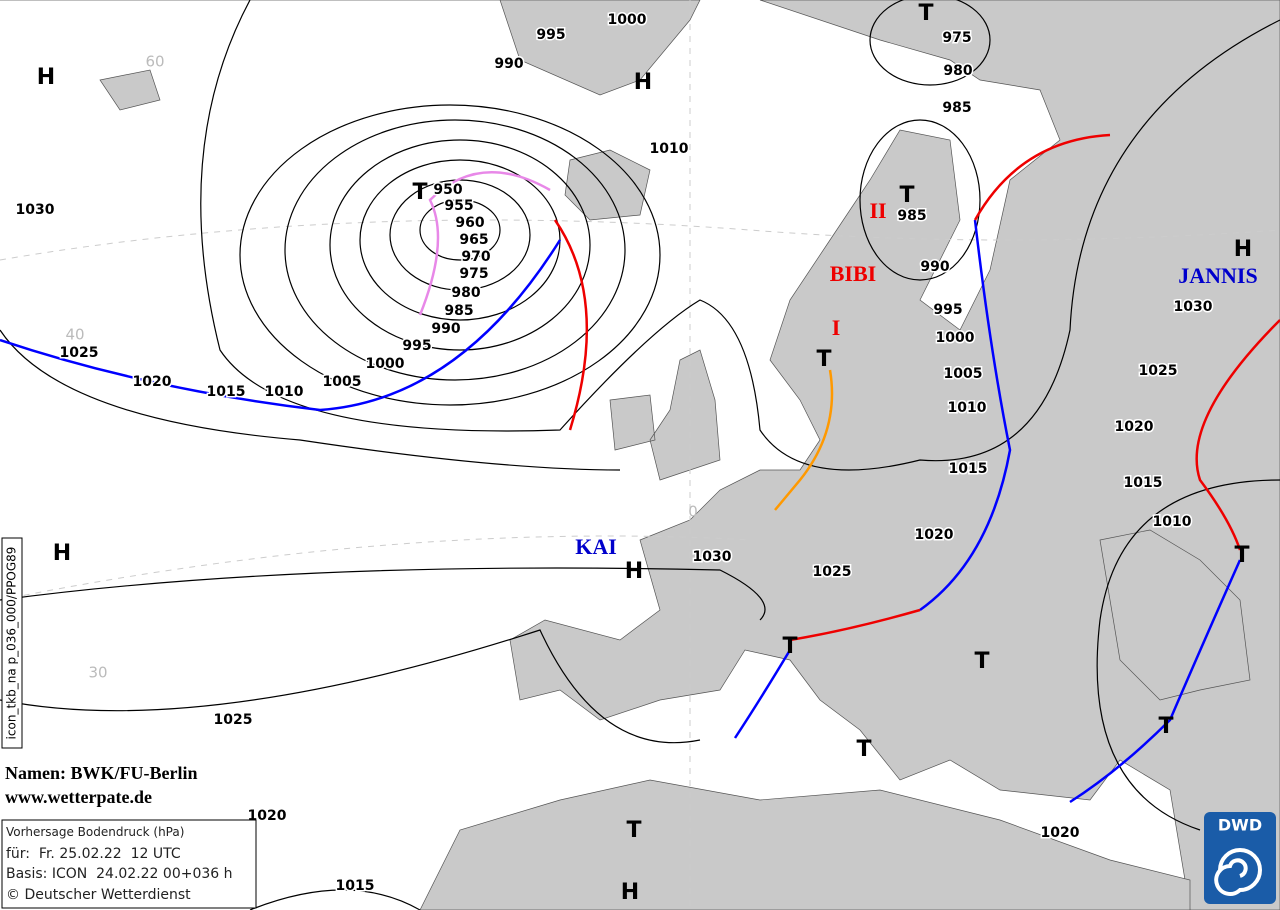 This screenshot has height=910, width=1280. I want to click on info-copyright: © Deutscher Wetterdienst, so click(98, 895).